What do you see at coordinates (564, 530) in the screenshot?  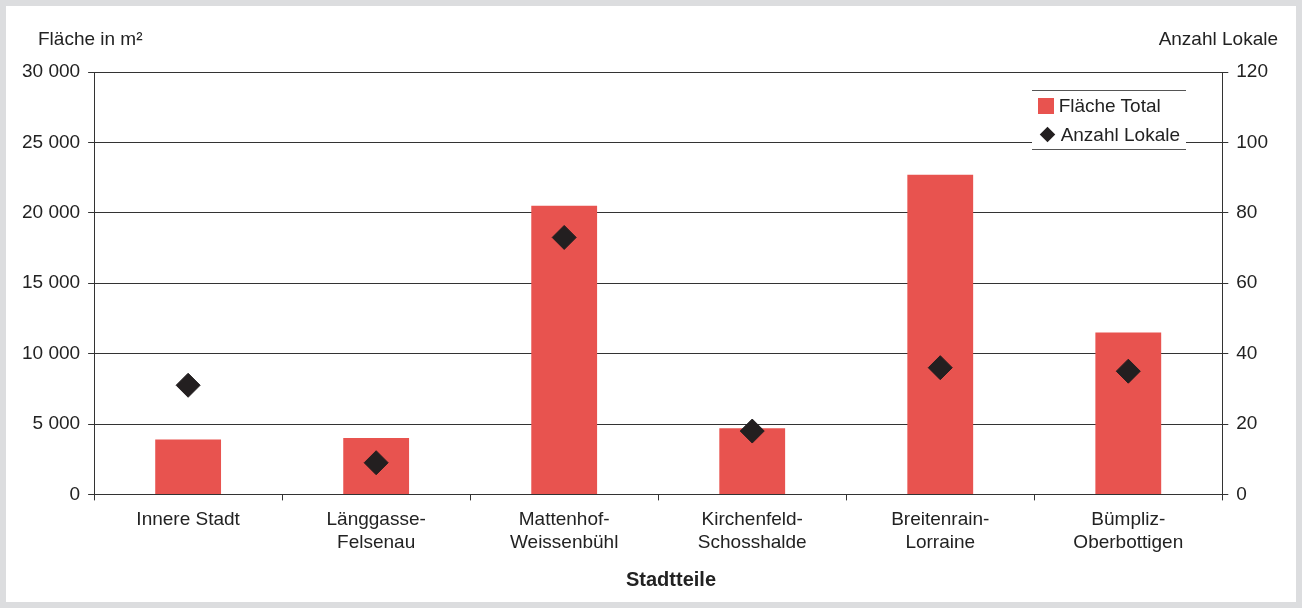 I see `x-tick-label: Mattenhof-Weissenbühl` at bounding box center [564, 530].